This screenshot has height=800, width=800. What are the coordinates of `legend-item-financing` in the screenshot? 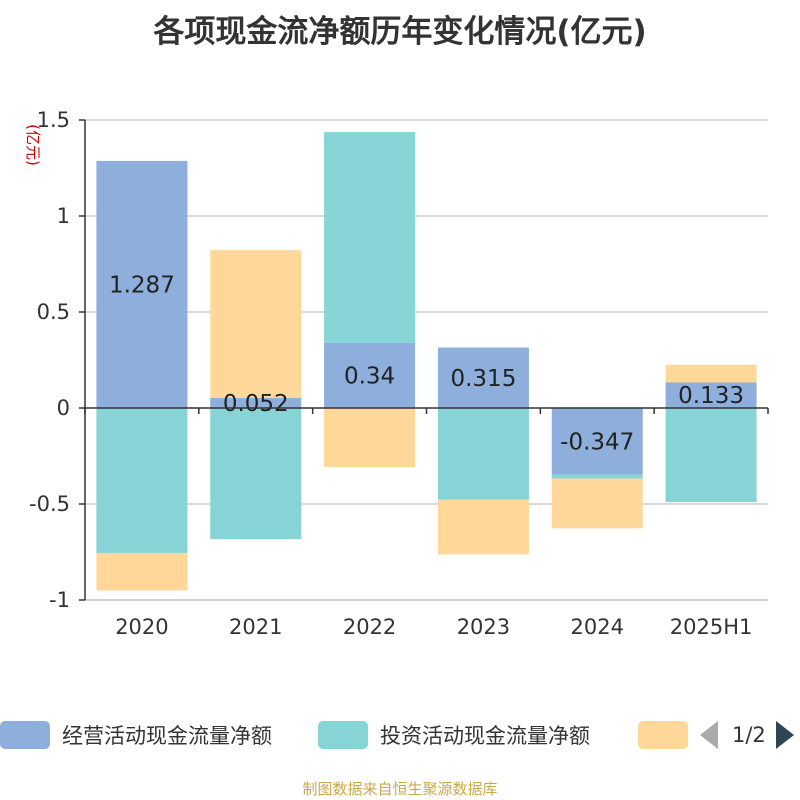 It's located at (663, 735).